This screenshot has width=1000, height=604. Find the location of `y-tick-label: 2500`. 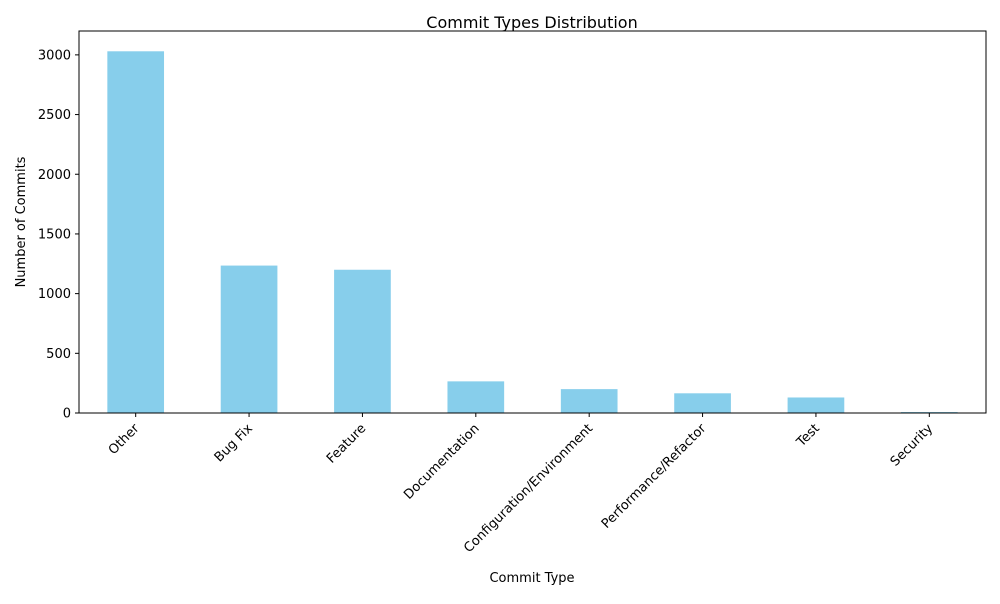

y-tick-label: 2500 is located at coordinates (54, 115).